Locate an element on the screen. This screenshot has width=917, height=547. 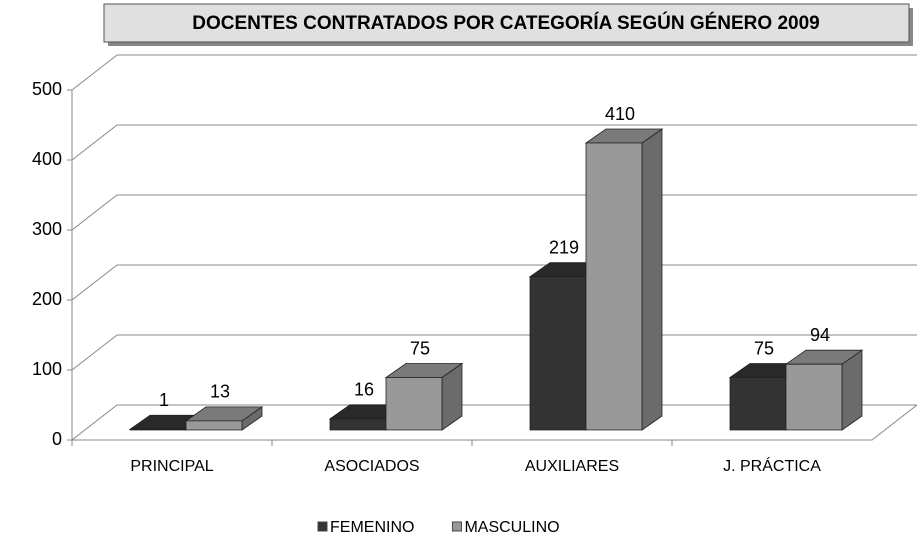
y-tick-label: 200 is located at coordinates (47, 299).